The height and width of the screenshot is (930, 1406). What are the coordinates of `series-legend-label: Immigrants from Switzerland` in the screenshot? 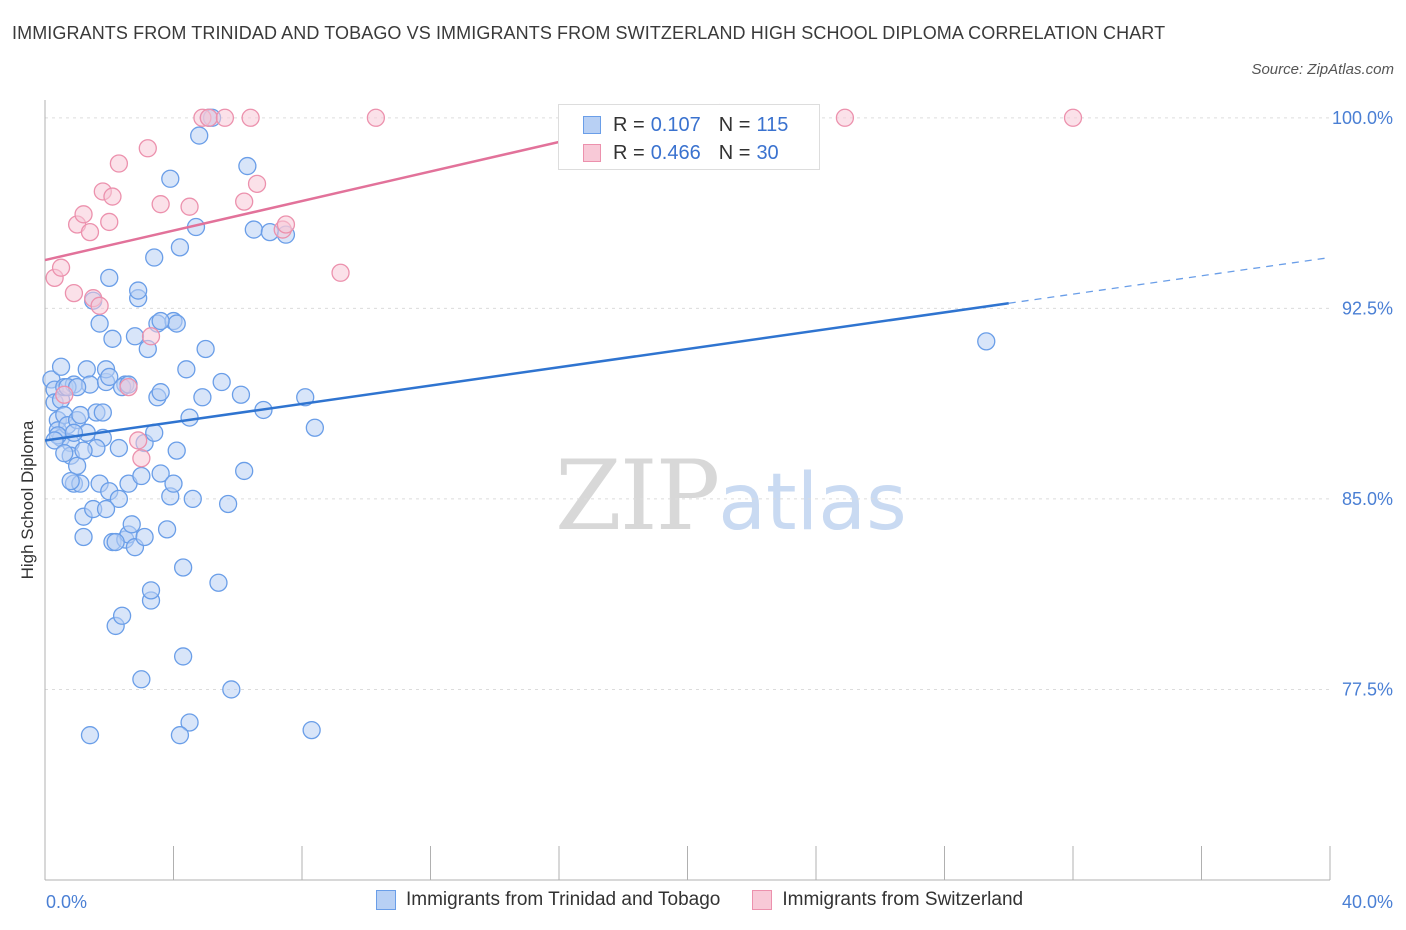 It's located at (903, 899).